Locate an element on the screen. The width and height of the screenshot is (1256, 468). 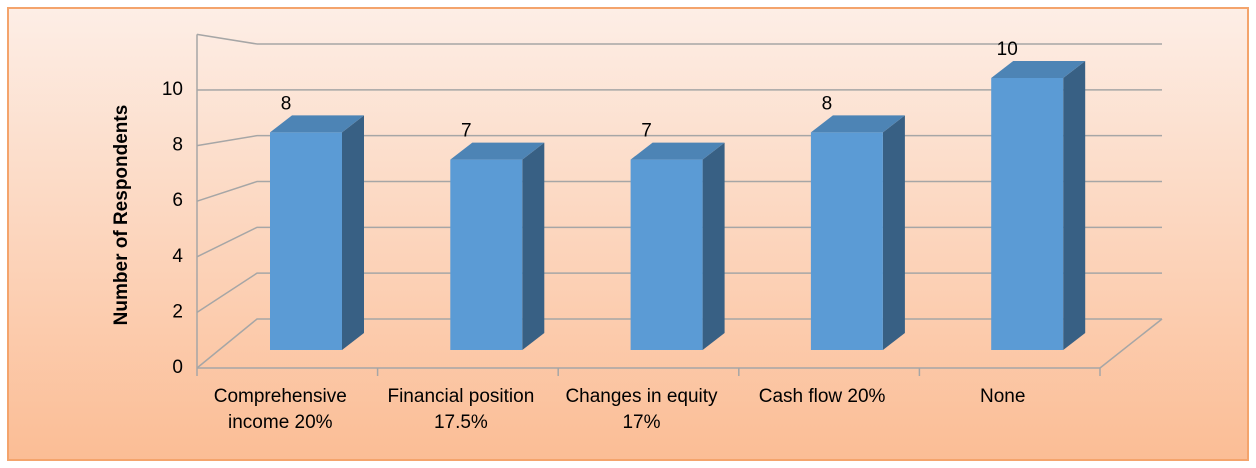
y-axis-title: Number of Respondents is located at coordinates (121, 215).